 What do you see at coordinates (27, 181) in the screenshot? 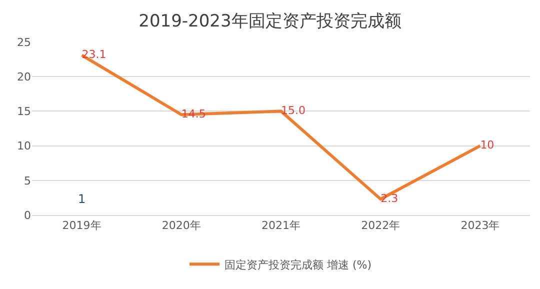
I see `y-tick-label: 5` at bounding box center [27, 181].